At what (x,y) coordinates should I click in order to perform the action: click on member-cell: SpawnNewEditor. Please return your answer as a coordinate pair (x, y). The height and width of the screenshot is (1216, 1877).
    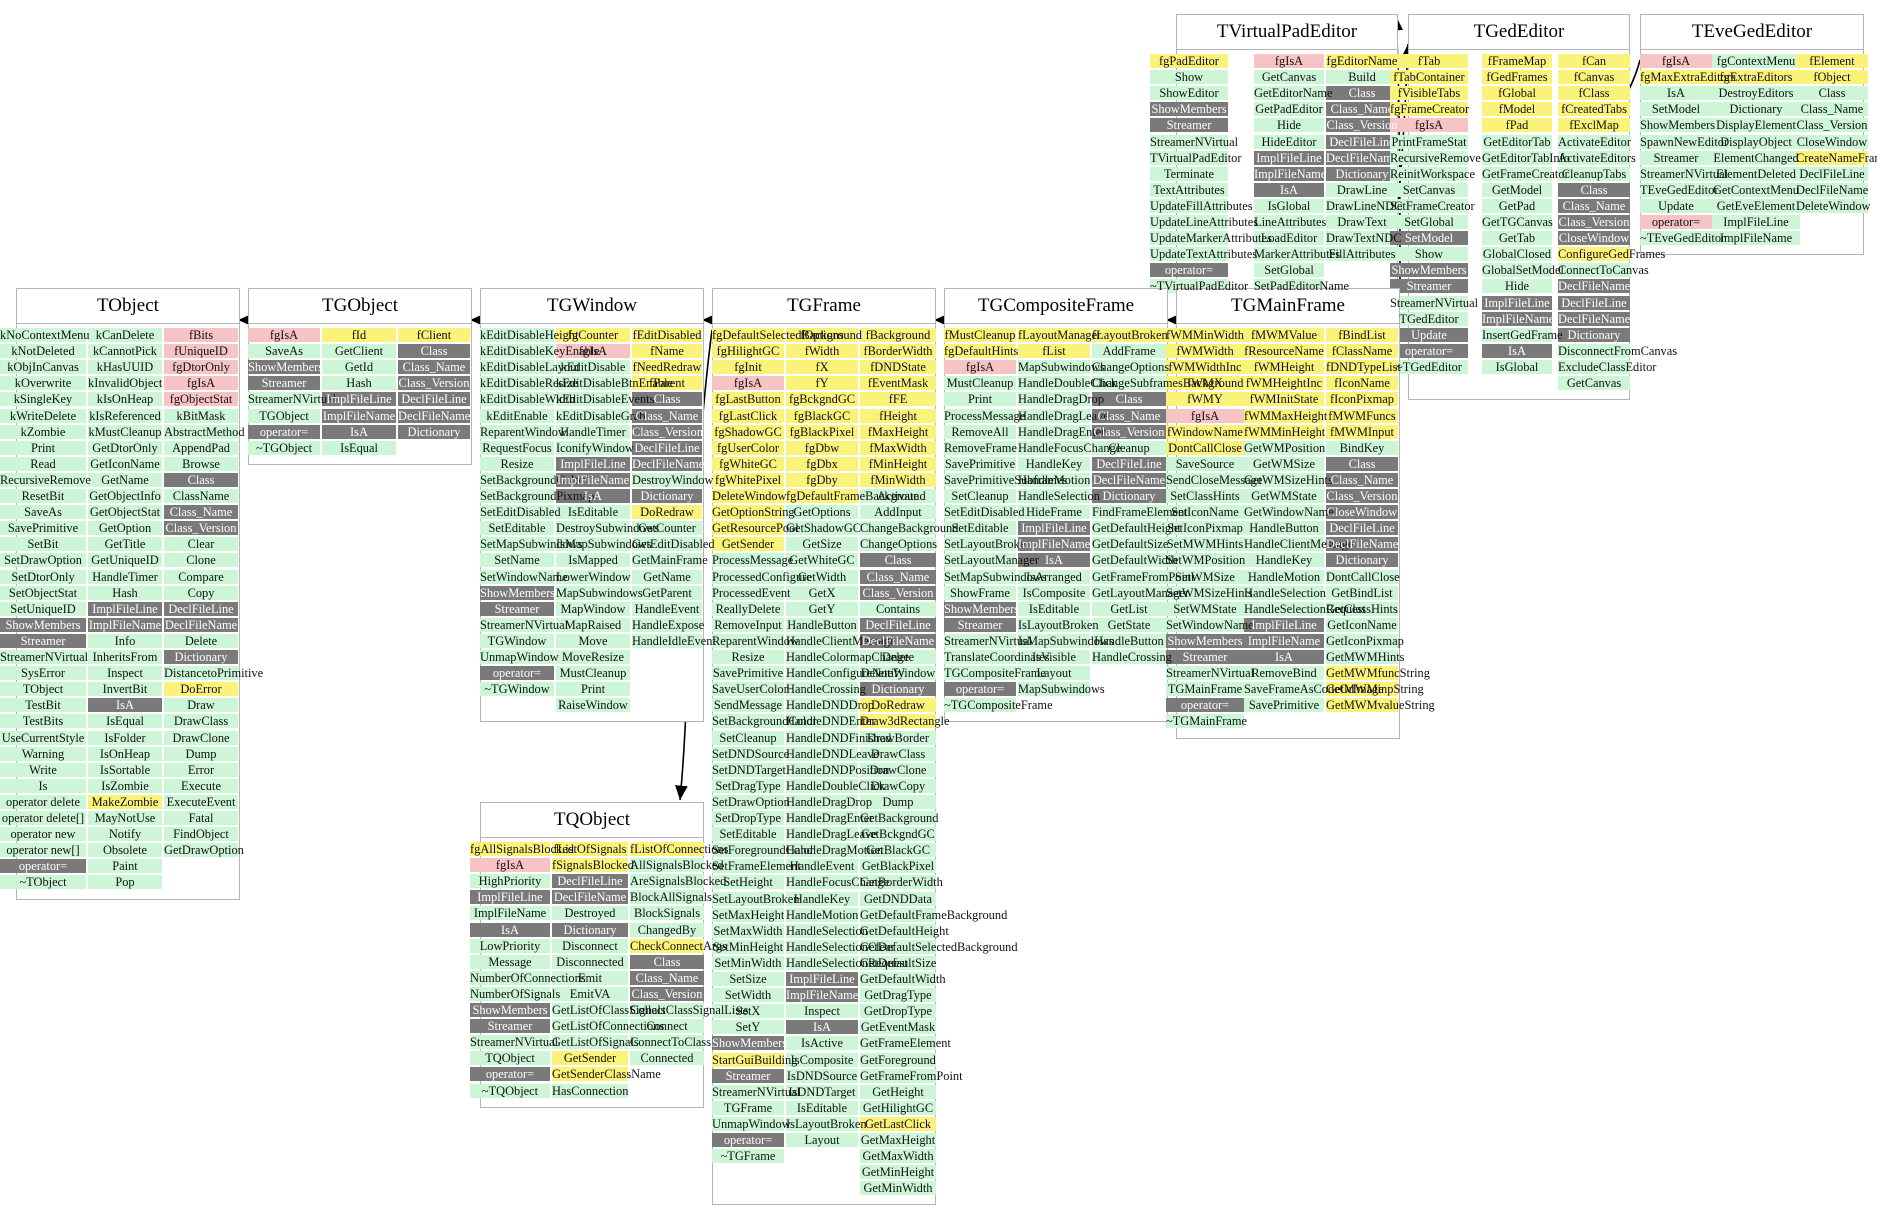
    Looking at the image, I should click on (1684, 141).